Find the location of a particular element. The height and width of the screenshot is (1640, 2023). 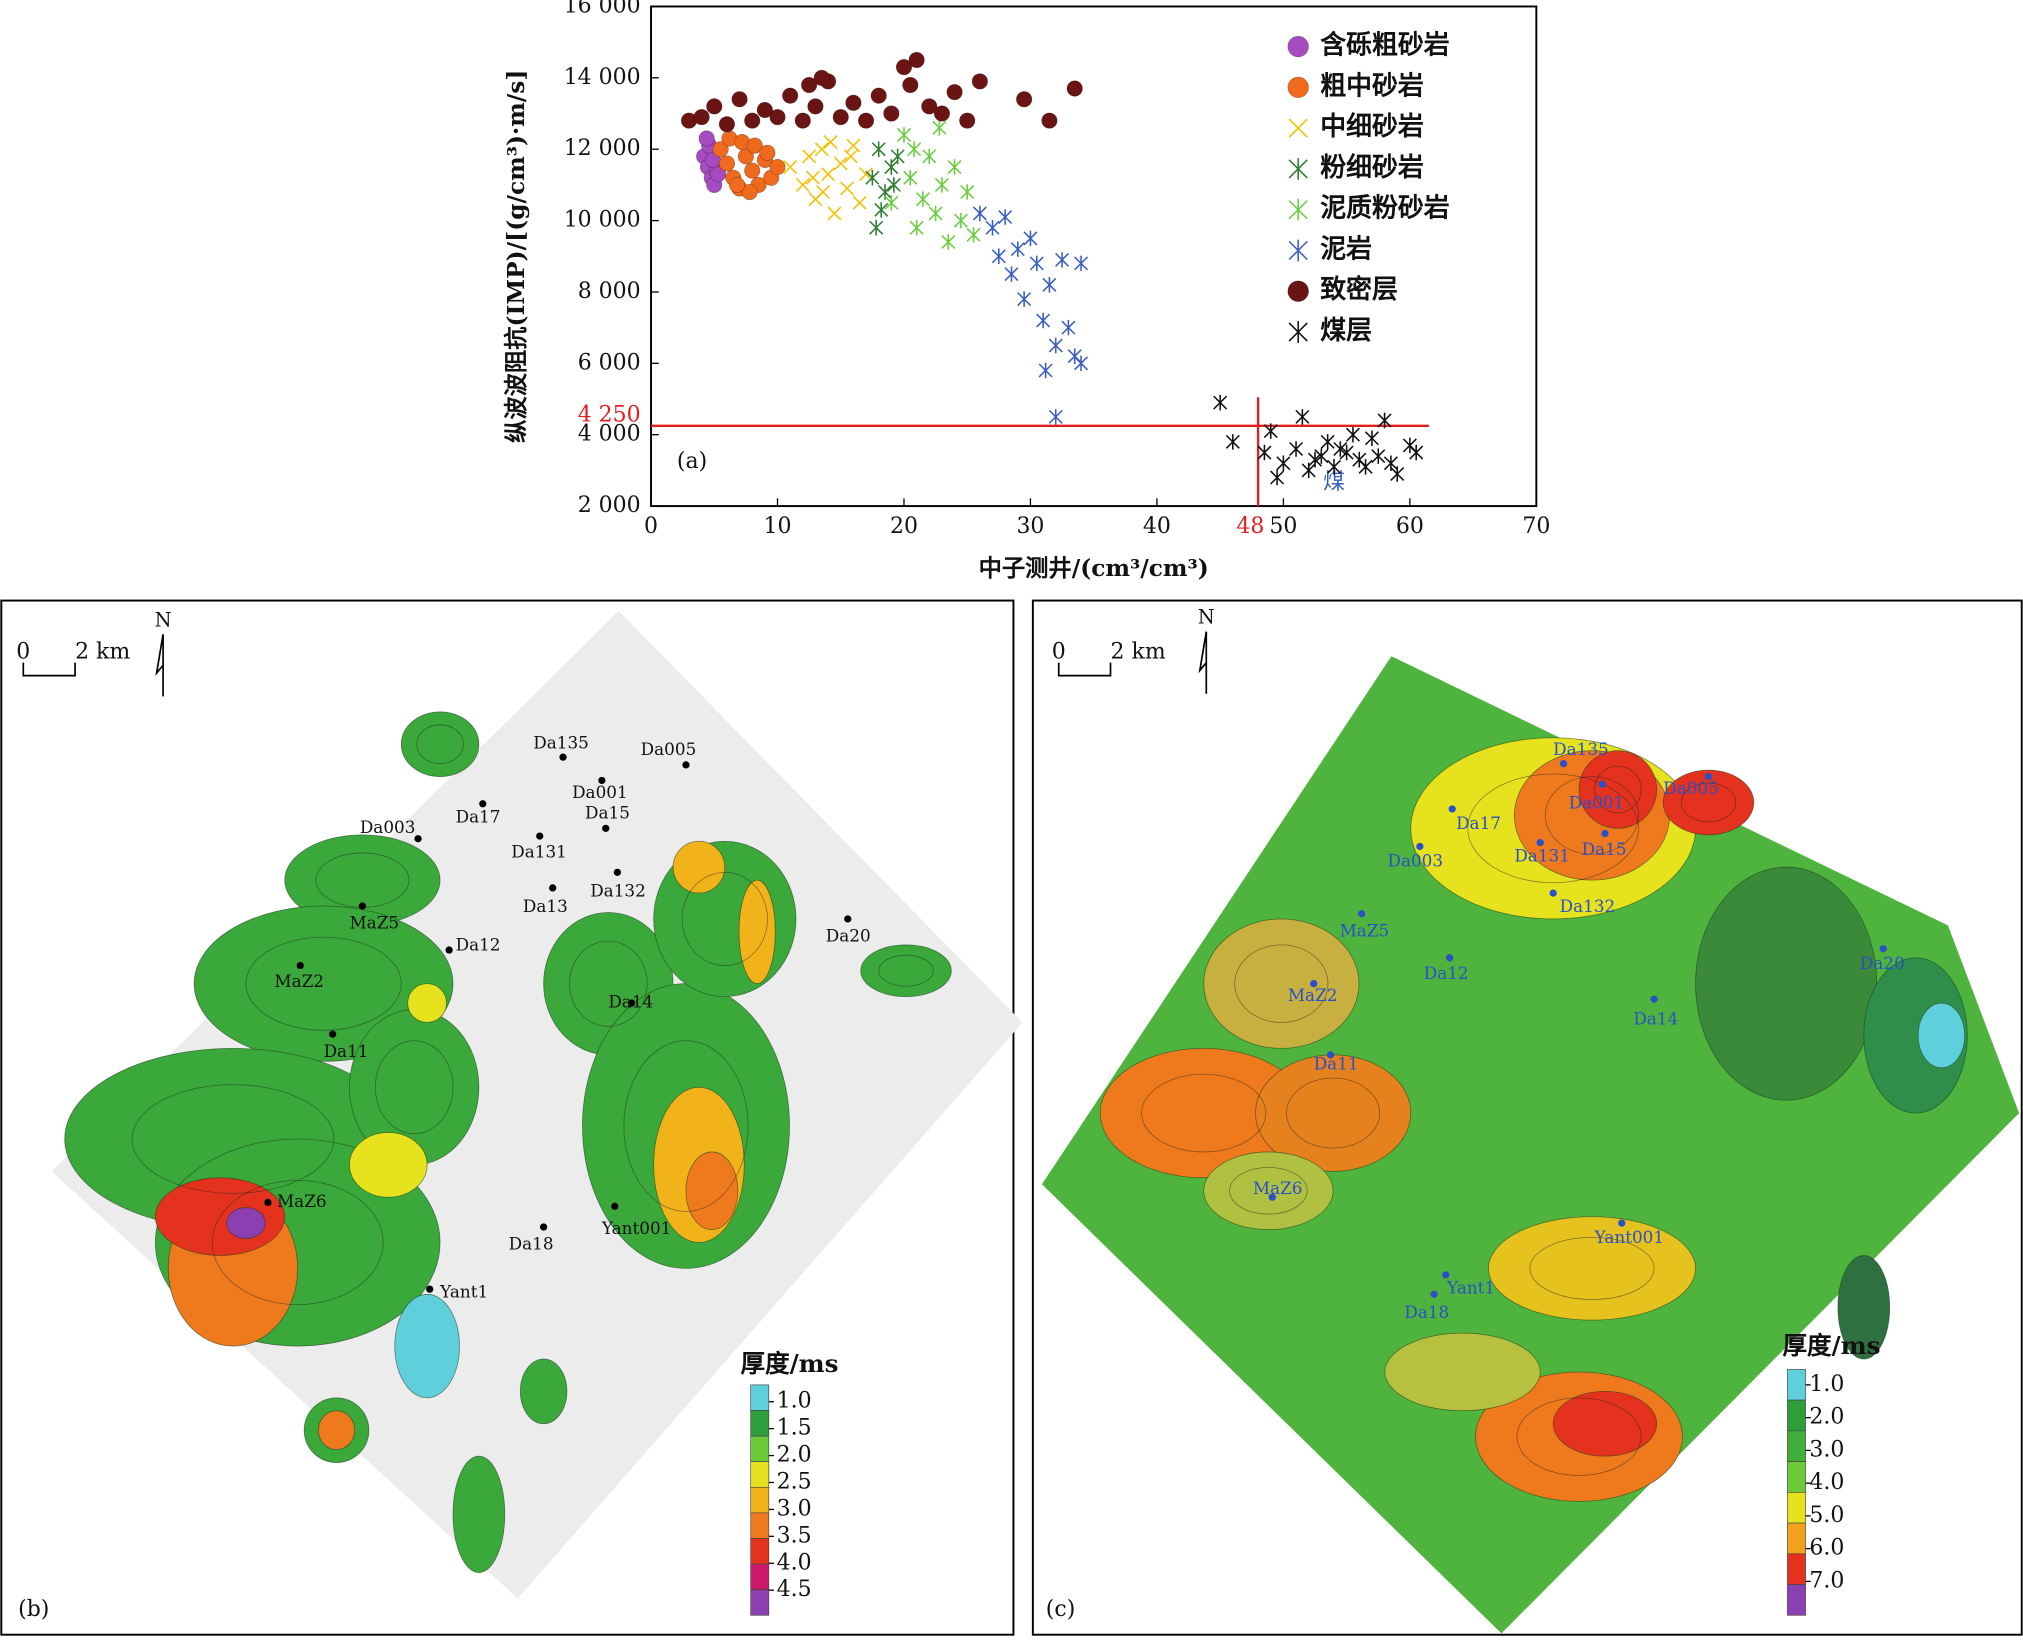

north-arrow is located at coordinates (1203, 662).